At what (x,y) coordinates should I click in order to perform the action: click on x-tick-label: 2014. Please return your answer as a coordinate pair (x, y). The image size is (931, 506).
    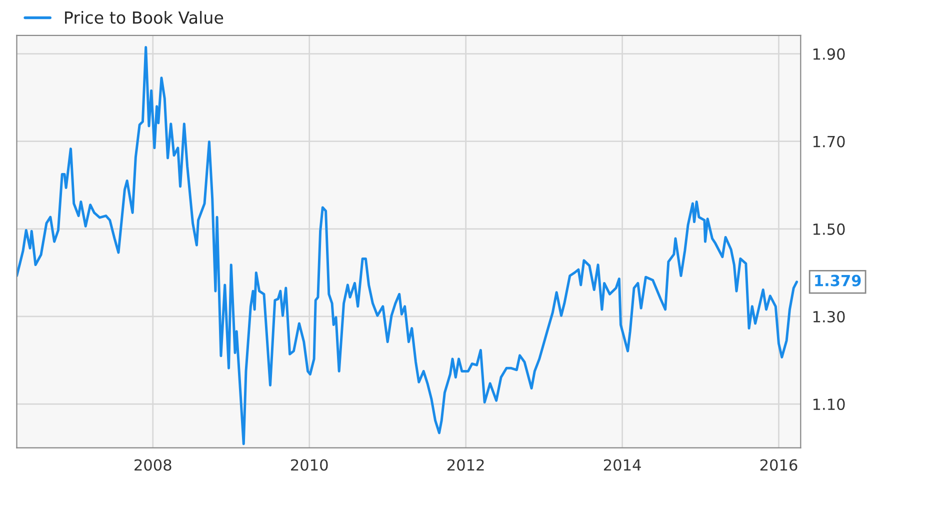
    Looking at the image, I should click on (622, 465).